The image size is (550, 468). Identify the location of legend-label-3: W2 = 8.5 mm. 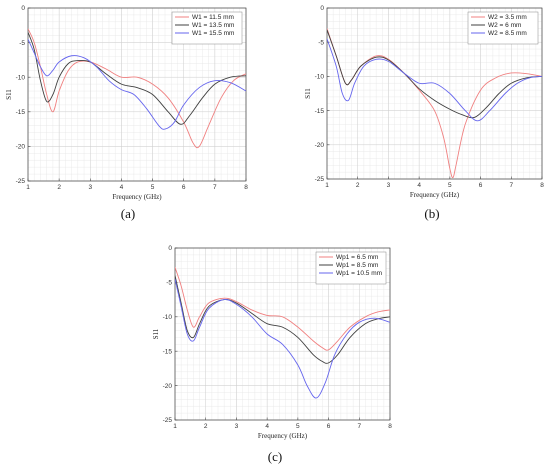
(507, 33).